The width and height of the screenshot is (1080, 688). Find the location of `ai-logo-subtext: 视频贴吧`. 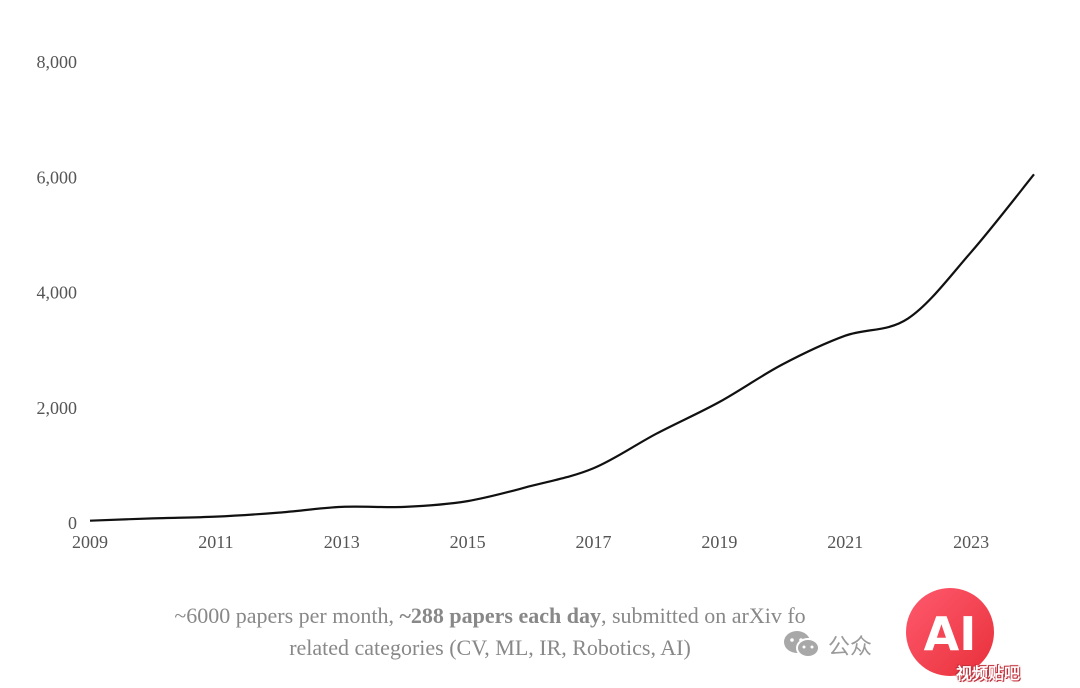

ai-logo-subtext: 视频贴吧 is located at coordinates (988, 673).